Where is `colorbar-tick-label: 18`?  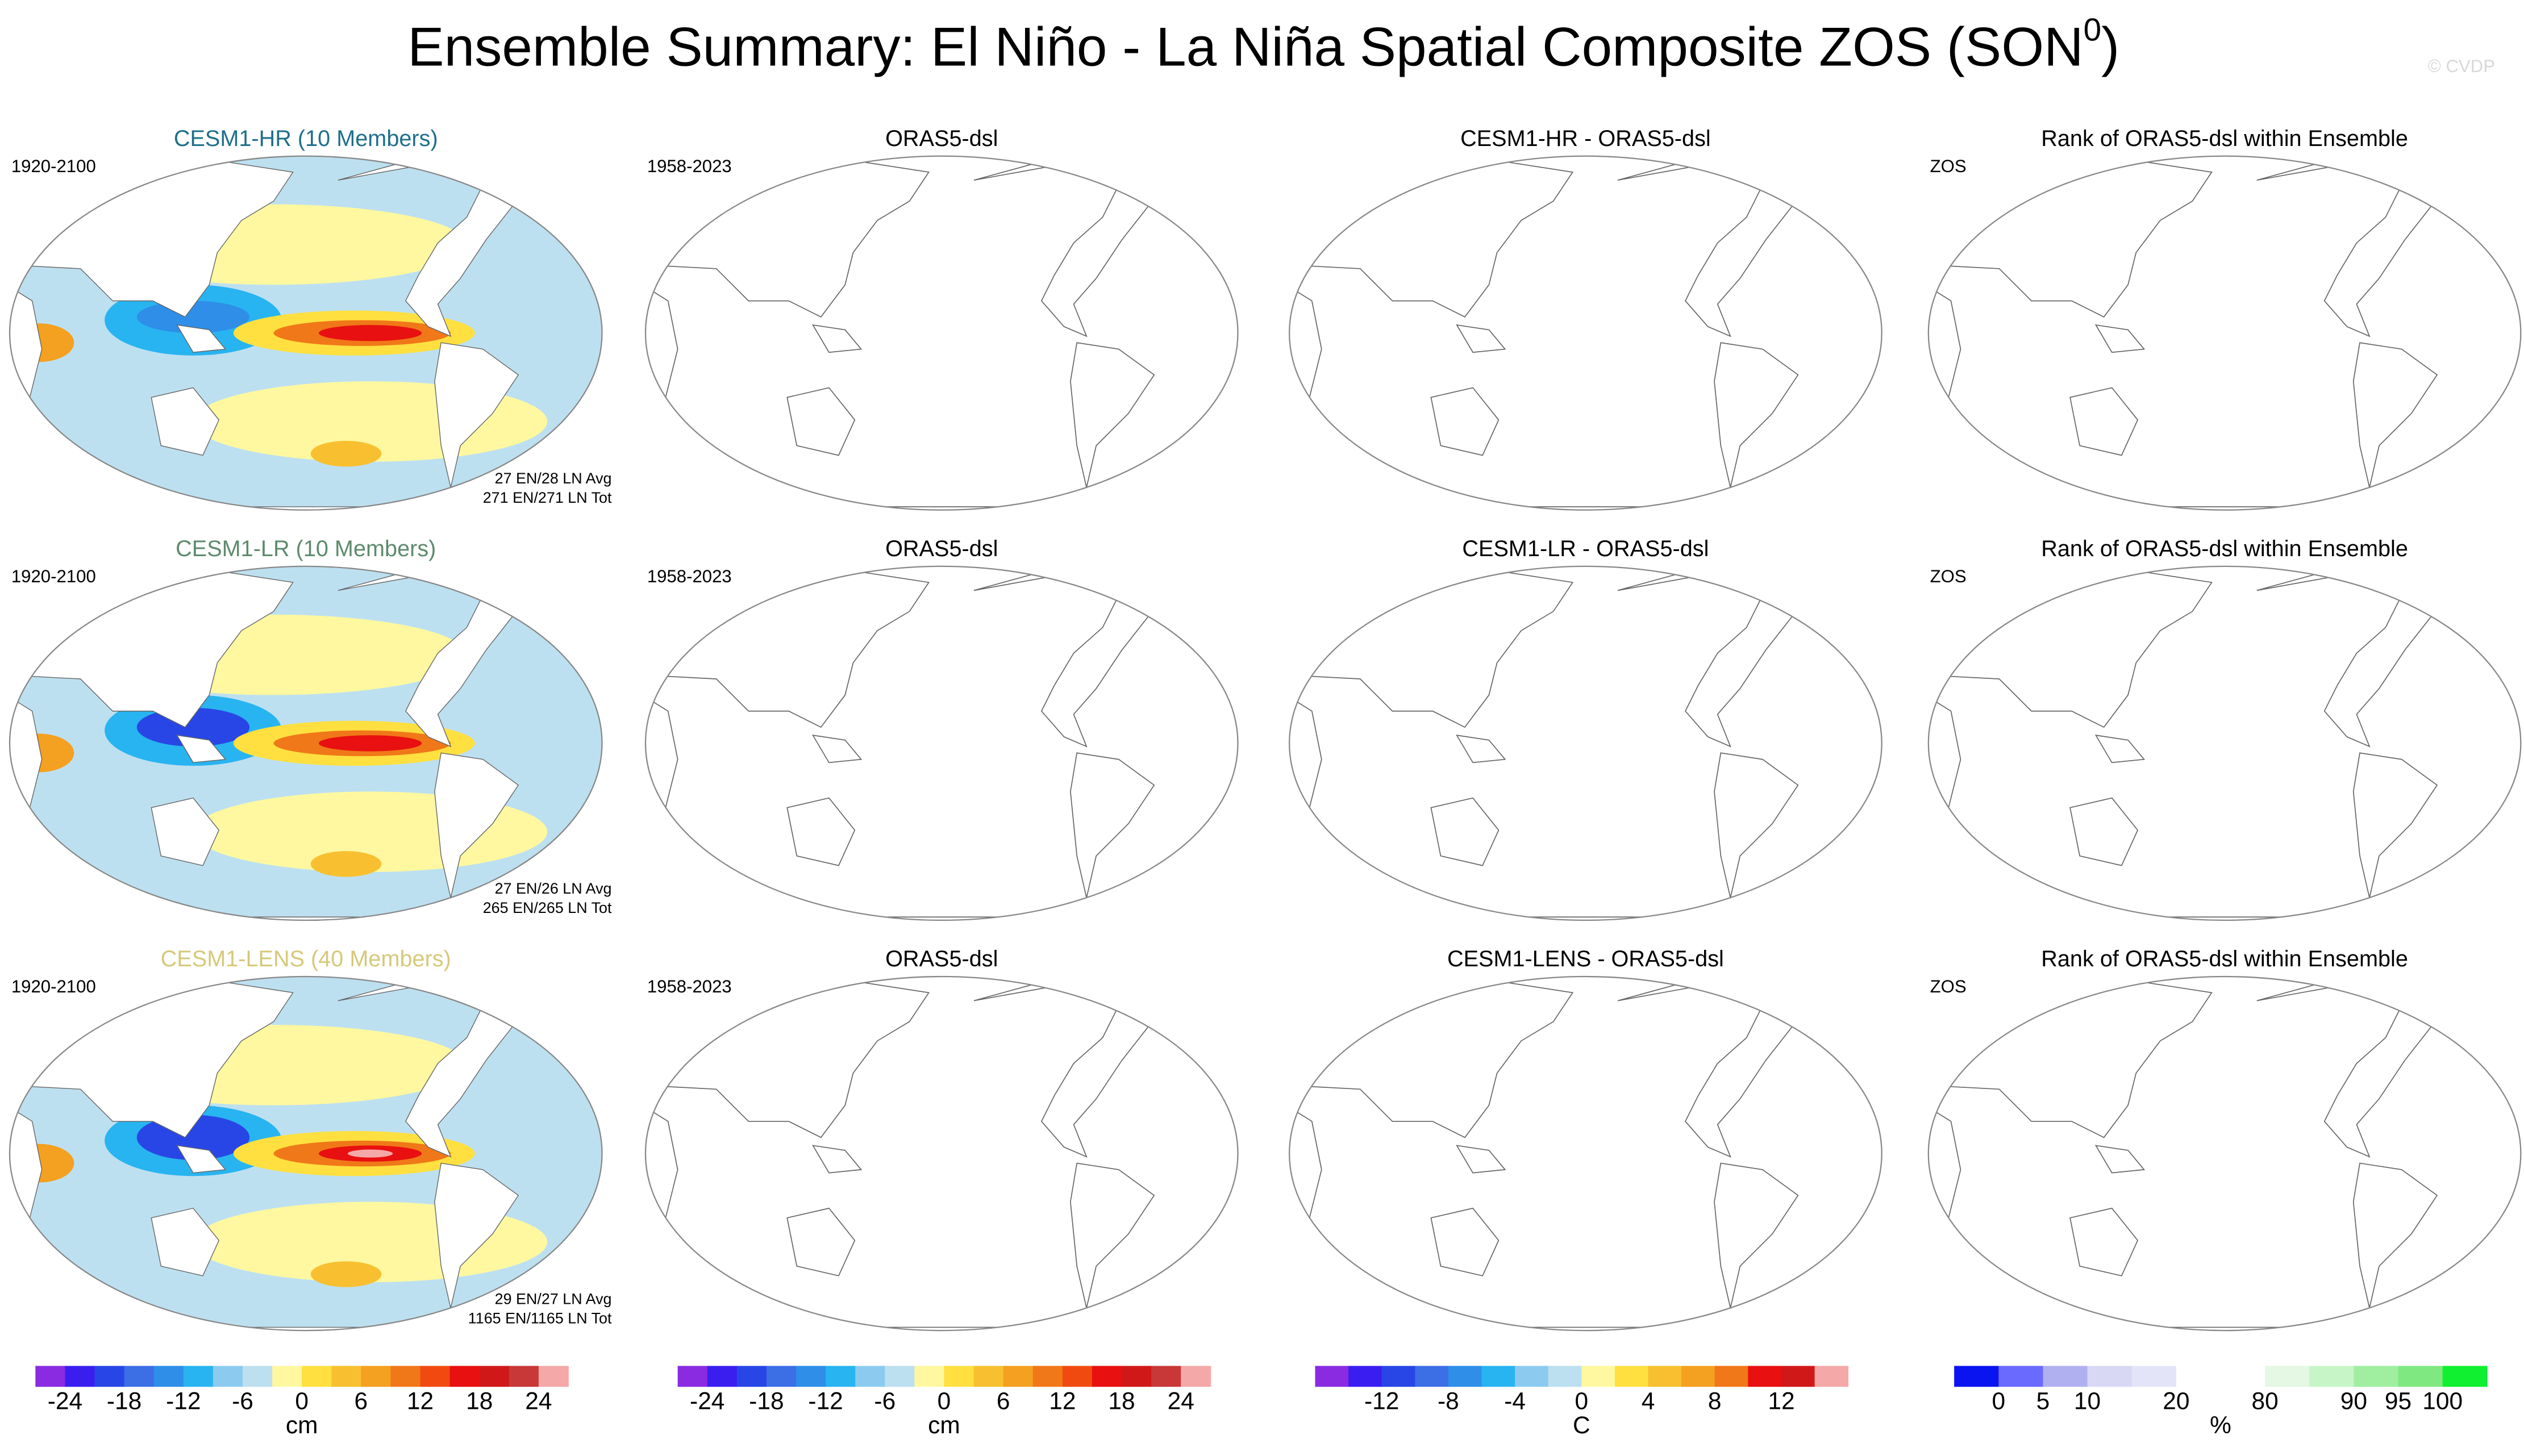 colorbar-tick-label: 18 is located at coordinates (479, 1401).